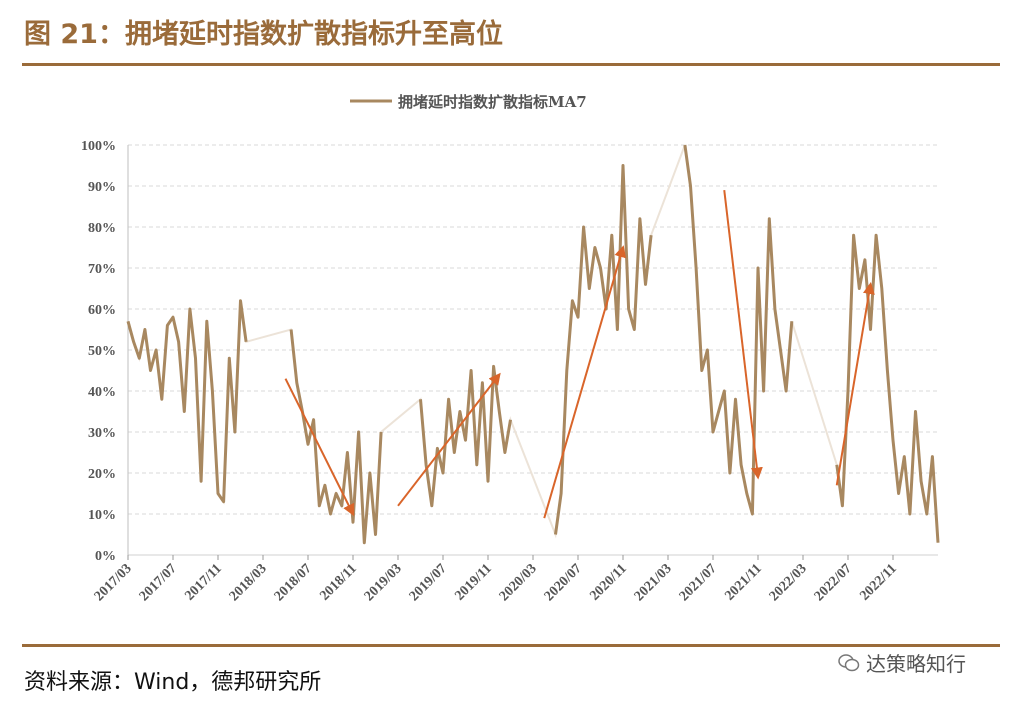  What do you see at coordinates (743, 582) in the screenshot?
I see `x-tick-label: 2021/11` at bounding box center [743, 582].